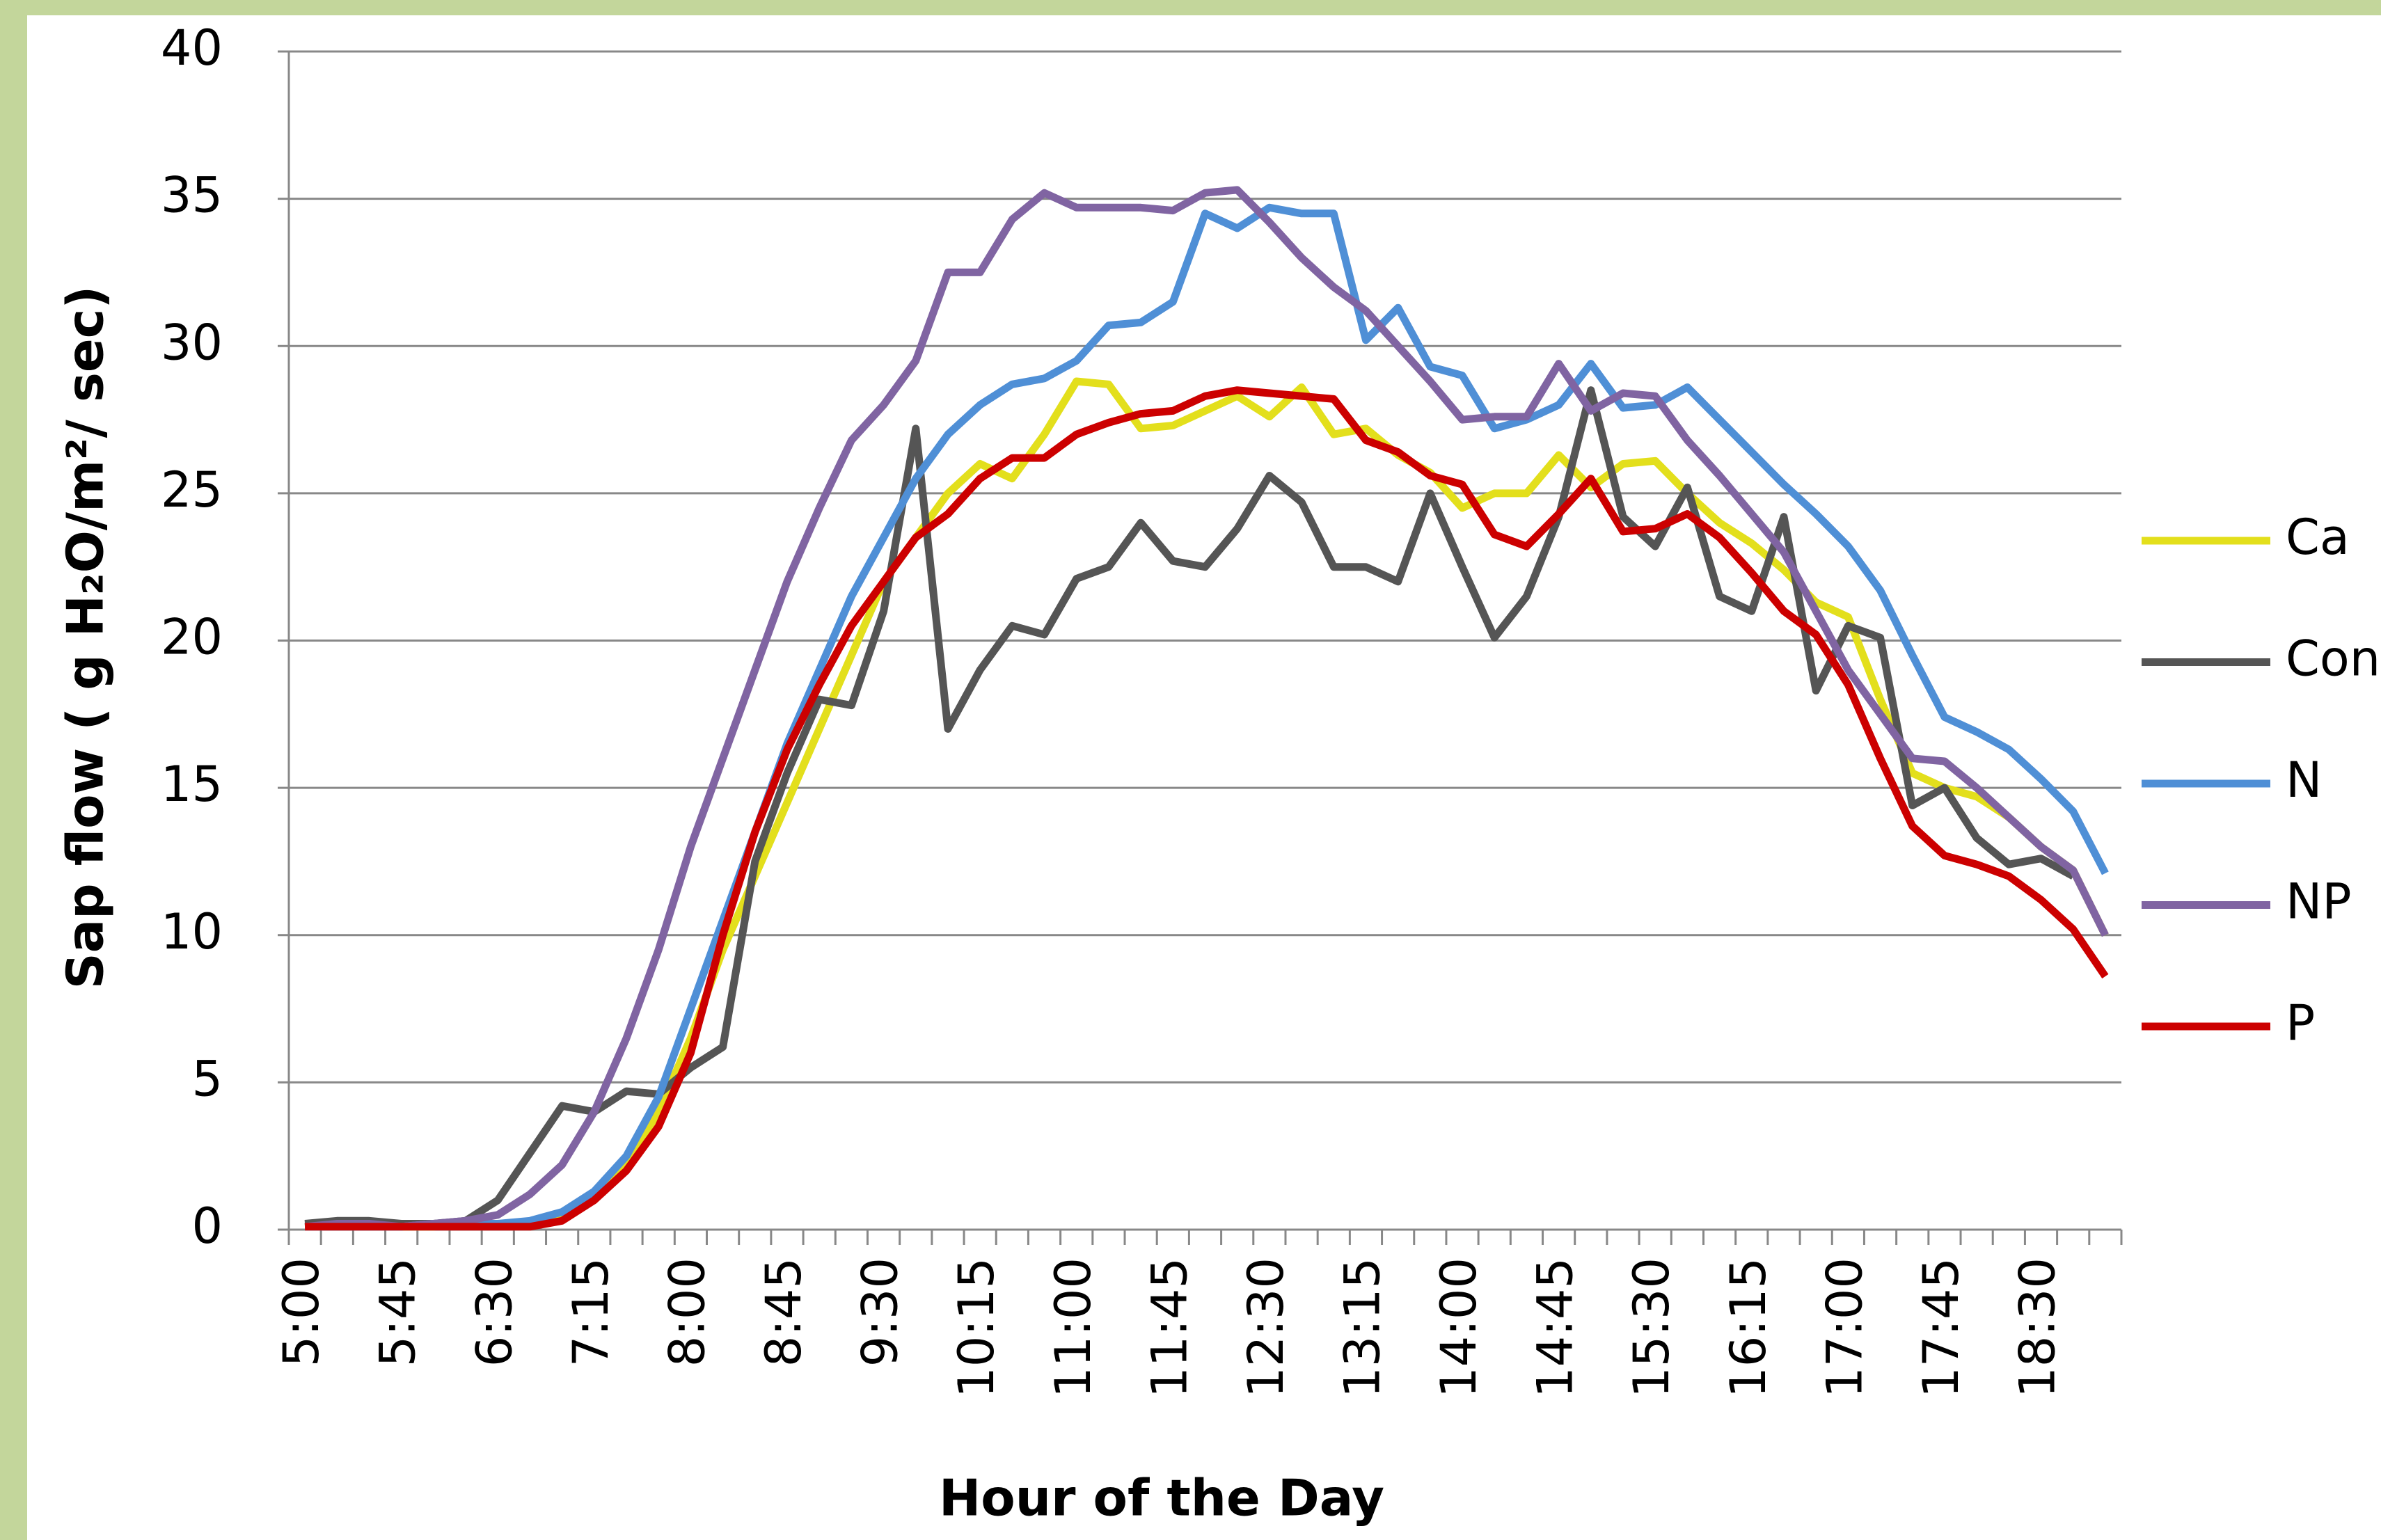  I want to click on y-tick-label: 35, so click(192, 195).